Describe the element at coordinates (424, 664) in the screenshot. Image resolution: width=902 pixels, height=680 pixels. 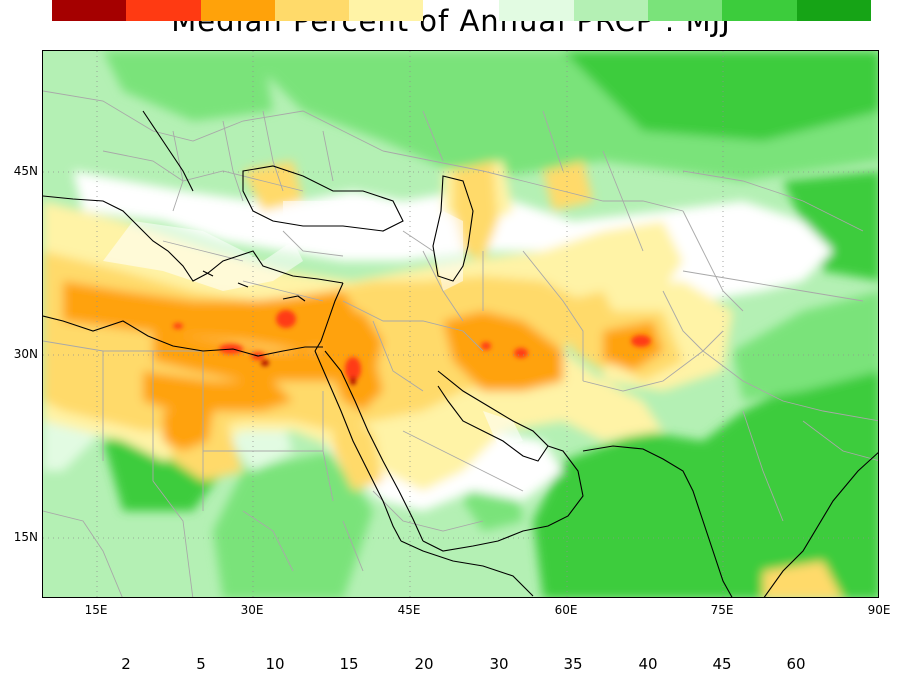
I see `colorbar-label-20: 20` at that location.